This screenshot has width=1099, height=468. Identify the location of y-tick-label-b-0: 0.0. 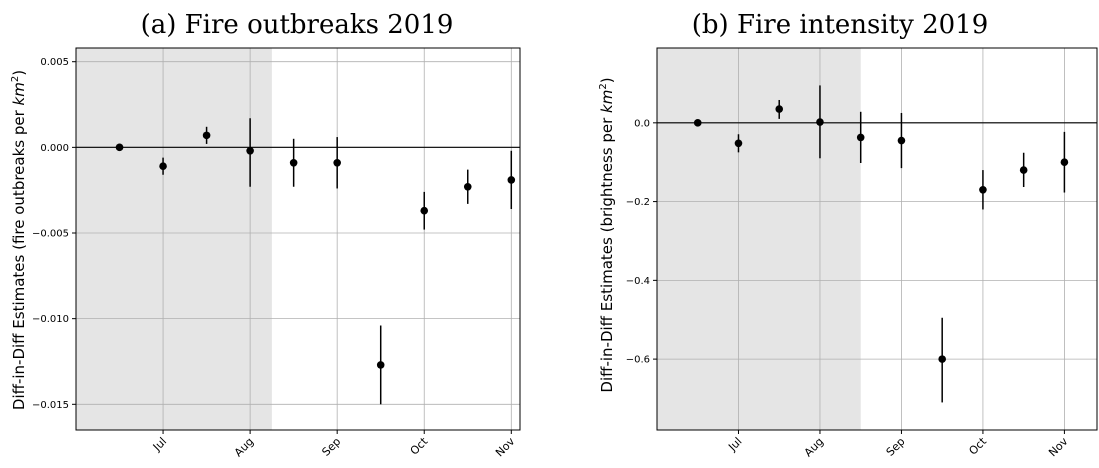
(642, 123).